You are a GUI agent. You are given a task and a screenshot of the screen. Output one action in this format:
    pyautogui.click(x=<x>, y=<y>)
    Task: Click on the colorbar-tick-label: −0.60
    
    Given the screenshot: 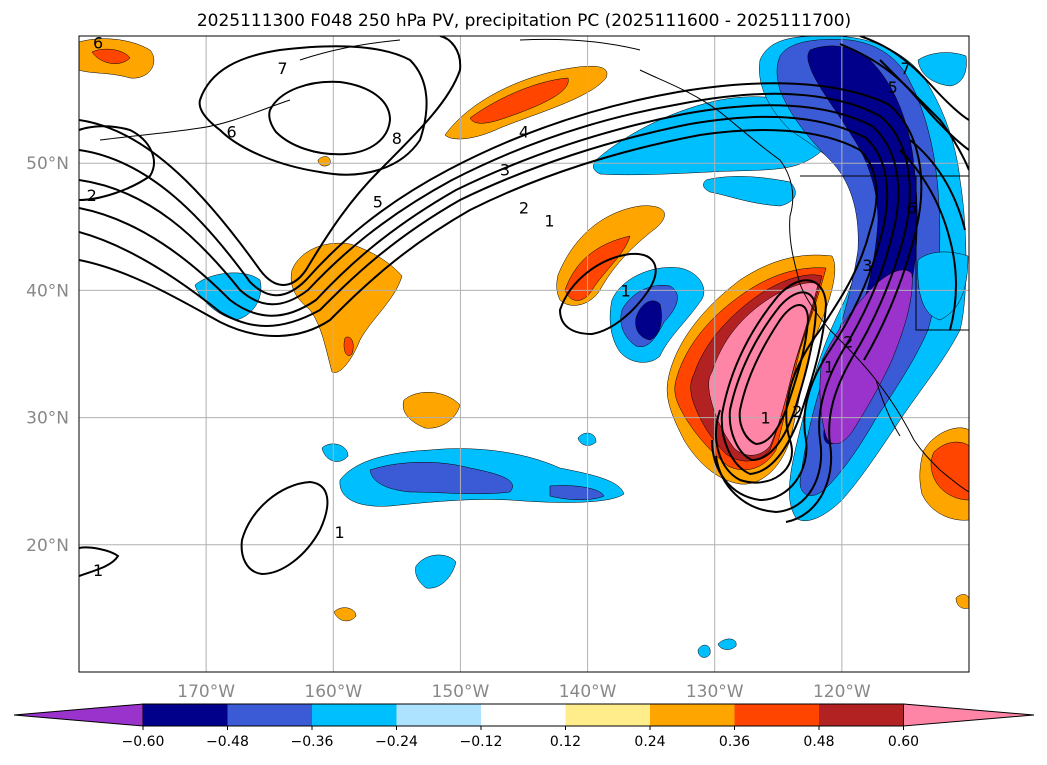 What is the action you would take?
    pyautogui.click(x=143, y=742)
    